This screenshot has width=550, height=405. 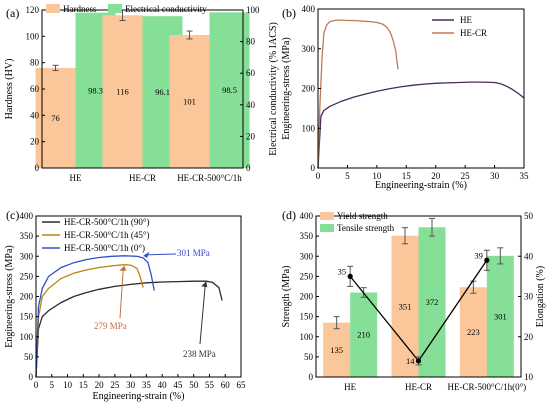 I want to click on tensile-data-label: 372, so click(x=432, y=302).